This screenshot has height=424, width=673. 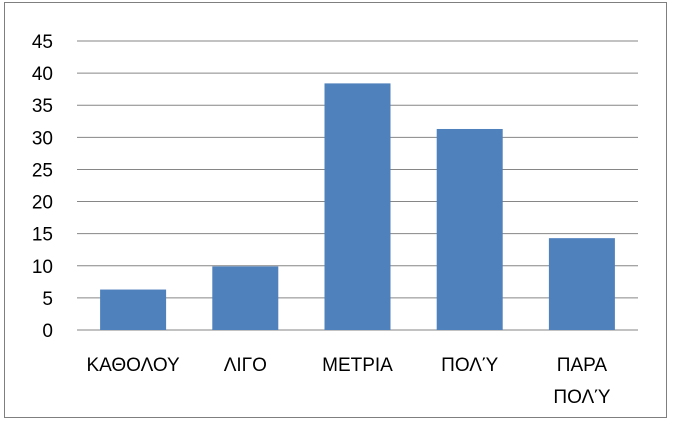 I want to click on y-tick-label: 40, so click(x=42, y=74).